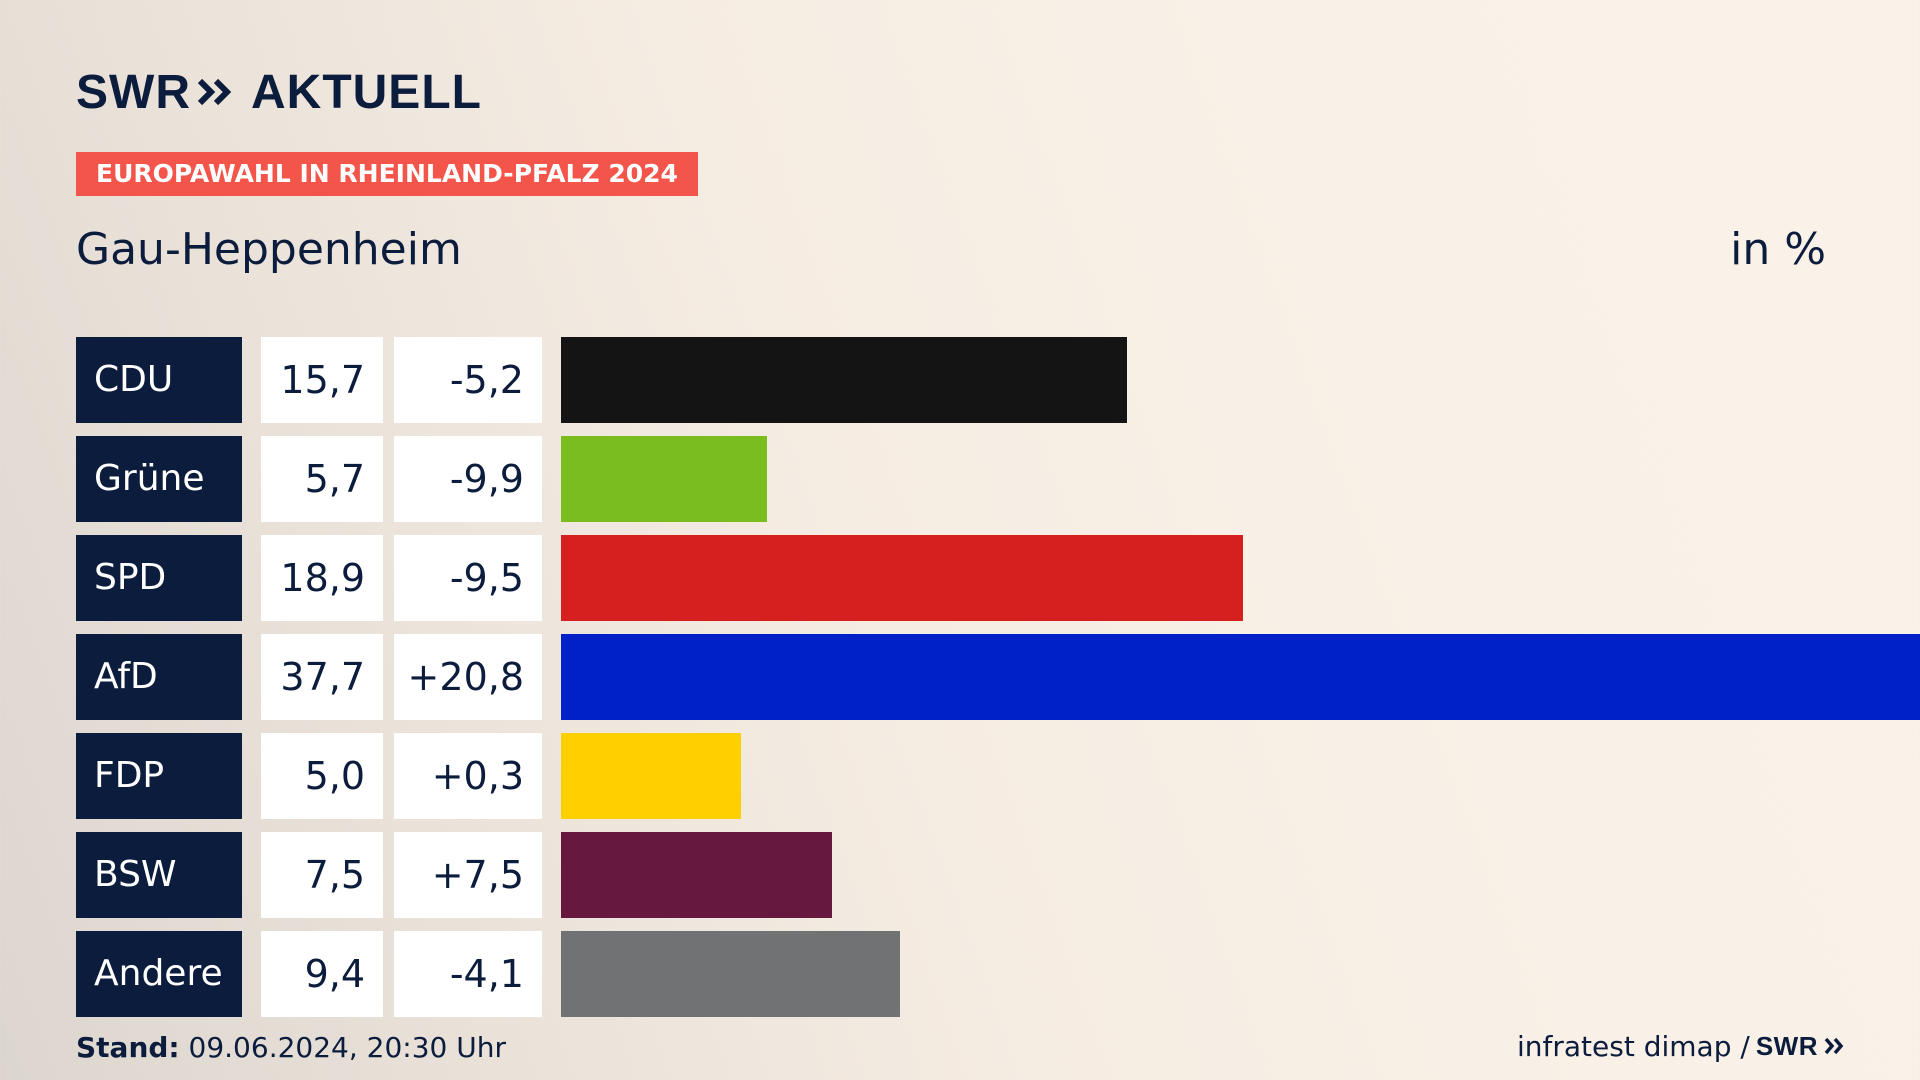  Describe the element at coordinates (159, 974) in the screenshot. I see `party-label: Andere` at that location.